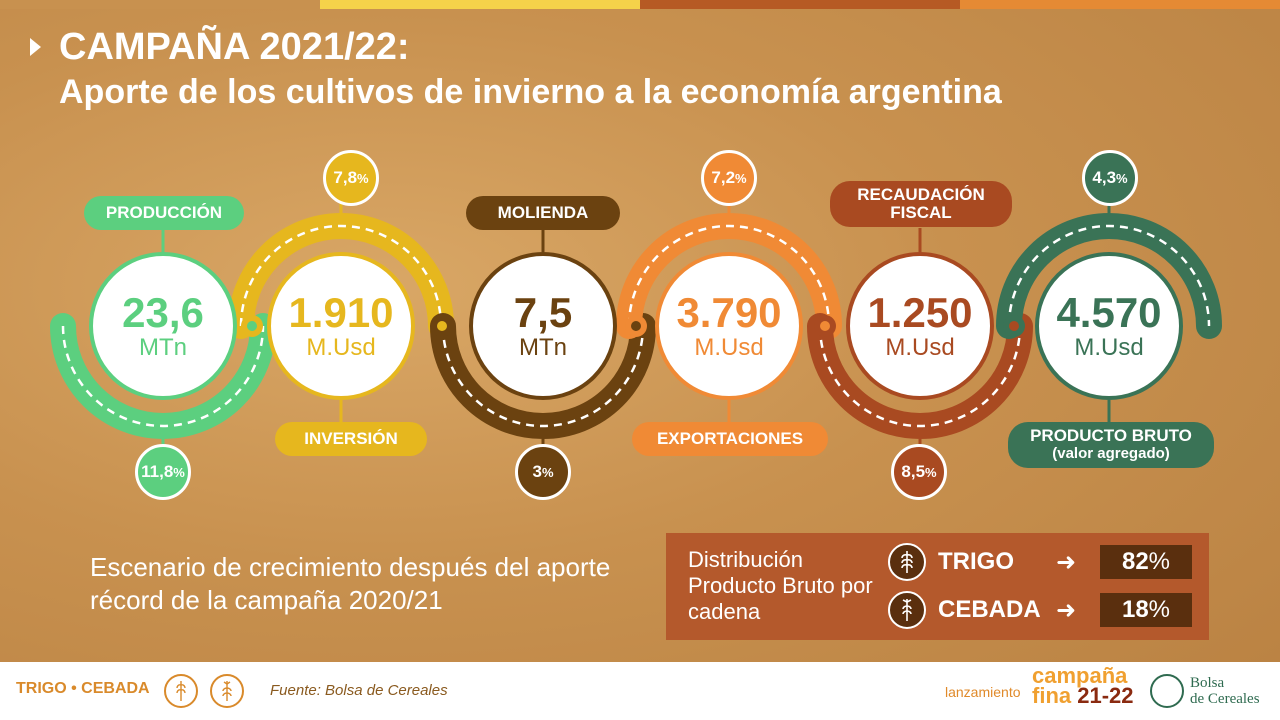  Describe the element at coordinates (1104, 177) in the screenshot. I see `pct-value: 4,3` at that location.